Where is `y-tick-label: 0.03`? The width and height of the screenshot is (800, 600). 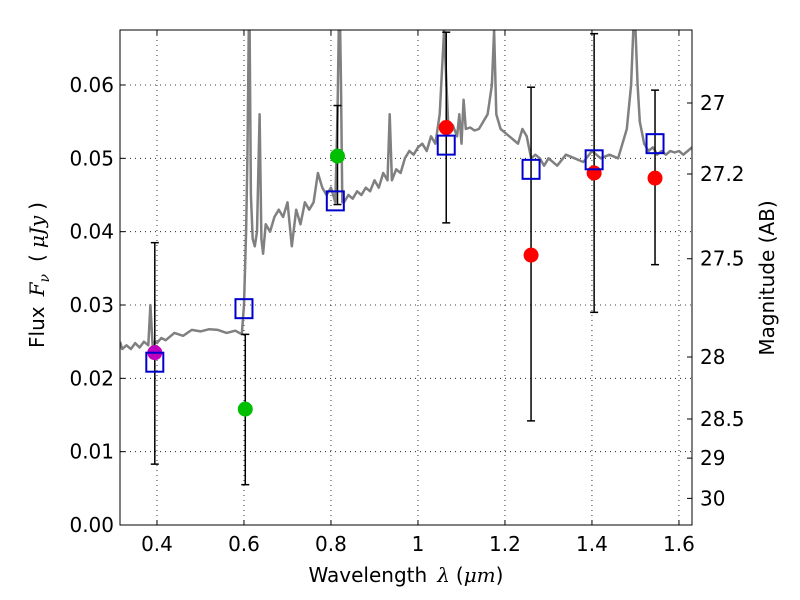 y-tick-label: 0.03 is located at coordinates (91, 305).